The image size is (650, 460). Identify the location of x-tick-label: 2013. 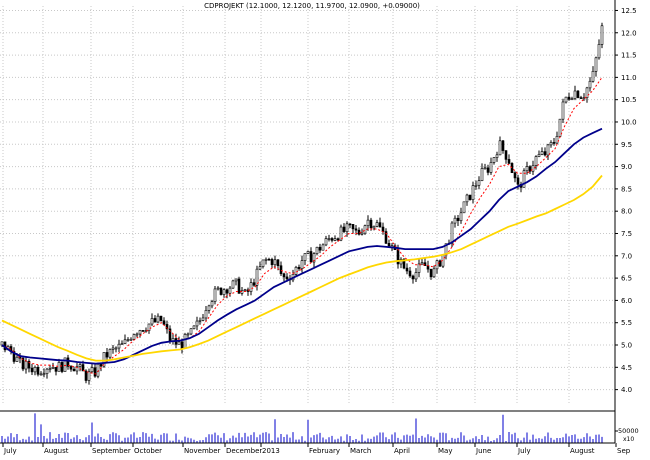
(271, 451).